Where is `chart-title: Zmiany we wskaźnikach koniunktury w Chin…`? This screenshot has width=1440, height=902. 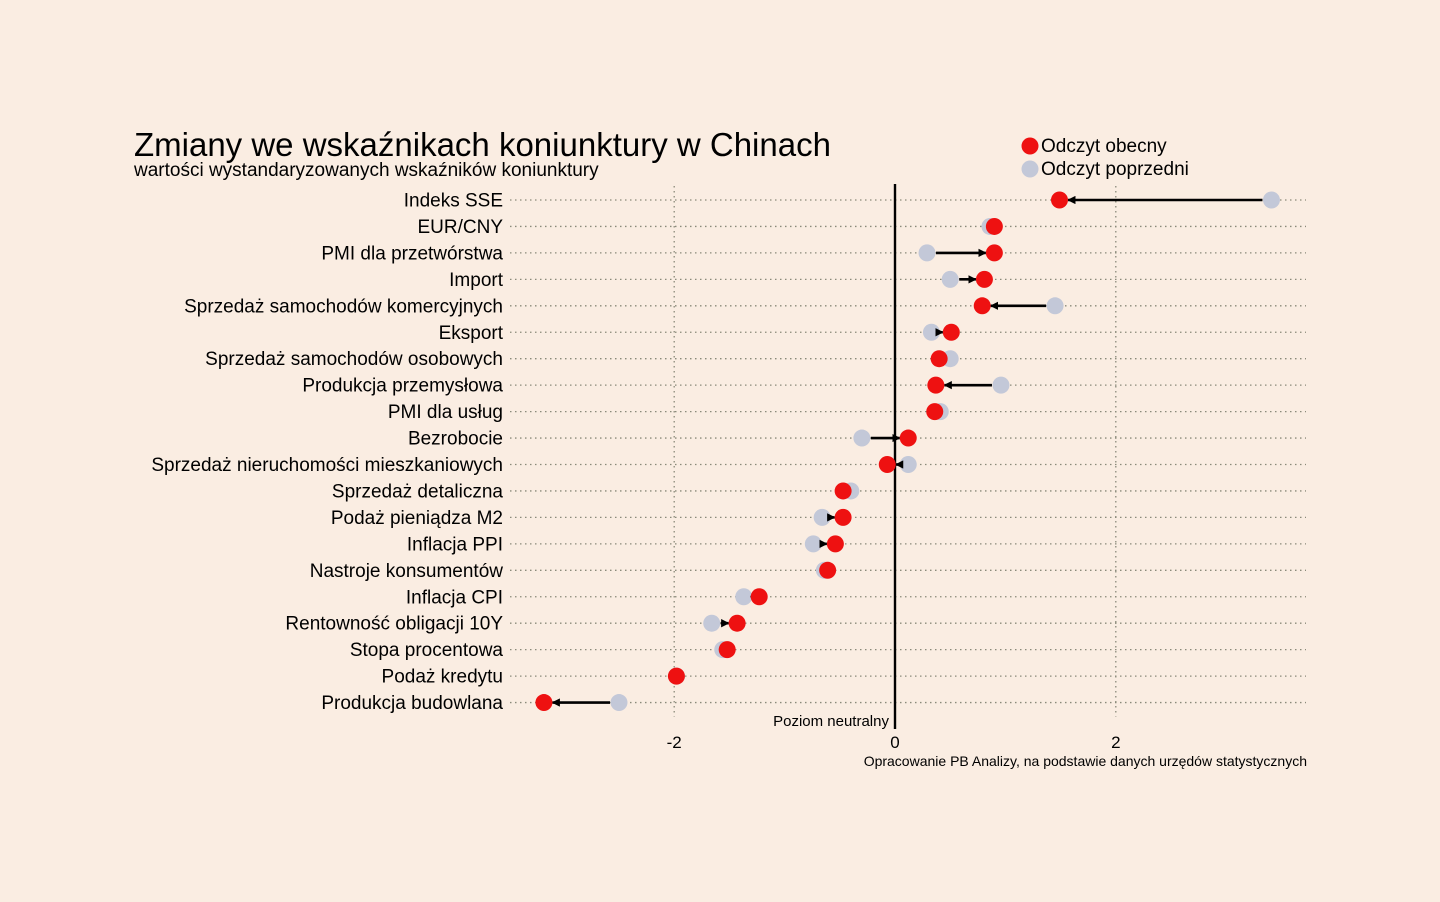
chart-title: Zmiany we wskaźnikach koniunktury w Chin… is located at coordinates (482, 144).